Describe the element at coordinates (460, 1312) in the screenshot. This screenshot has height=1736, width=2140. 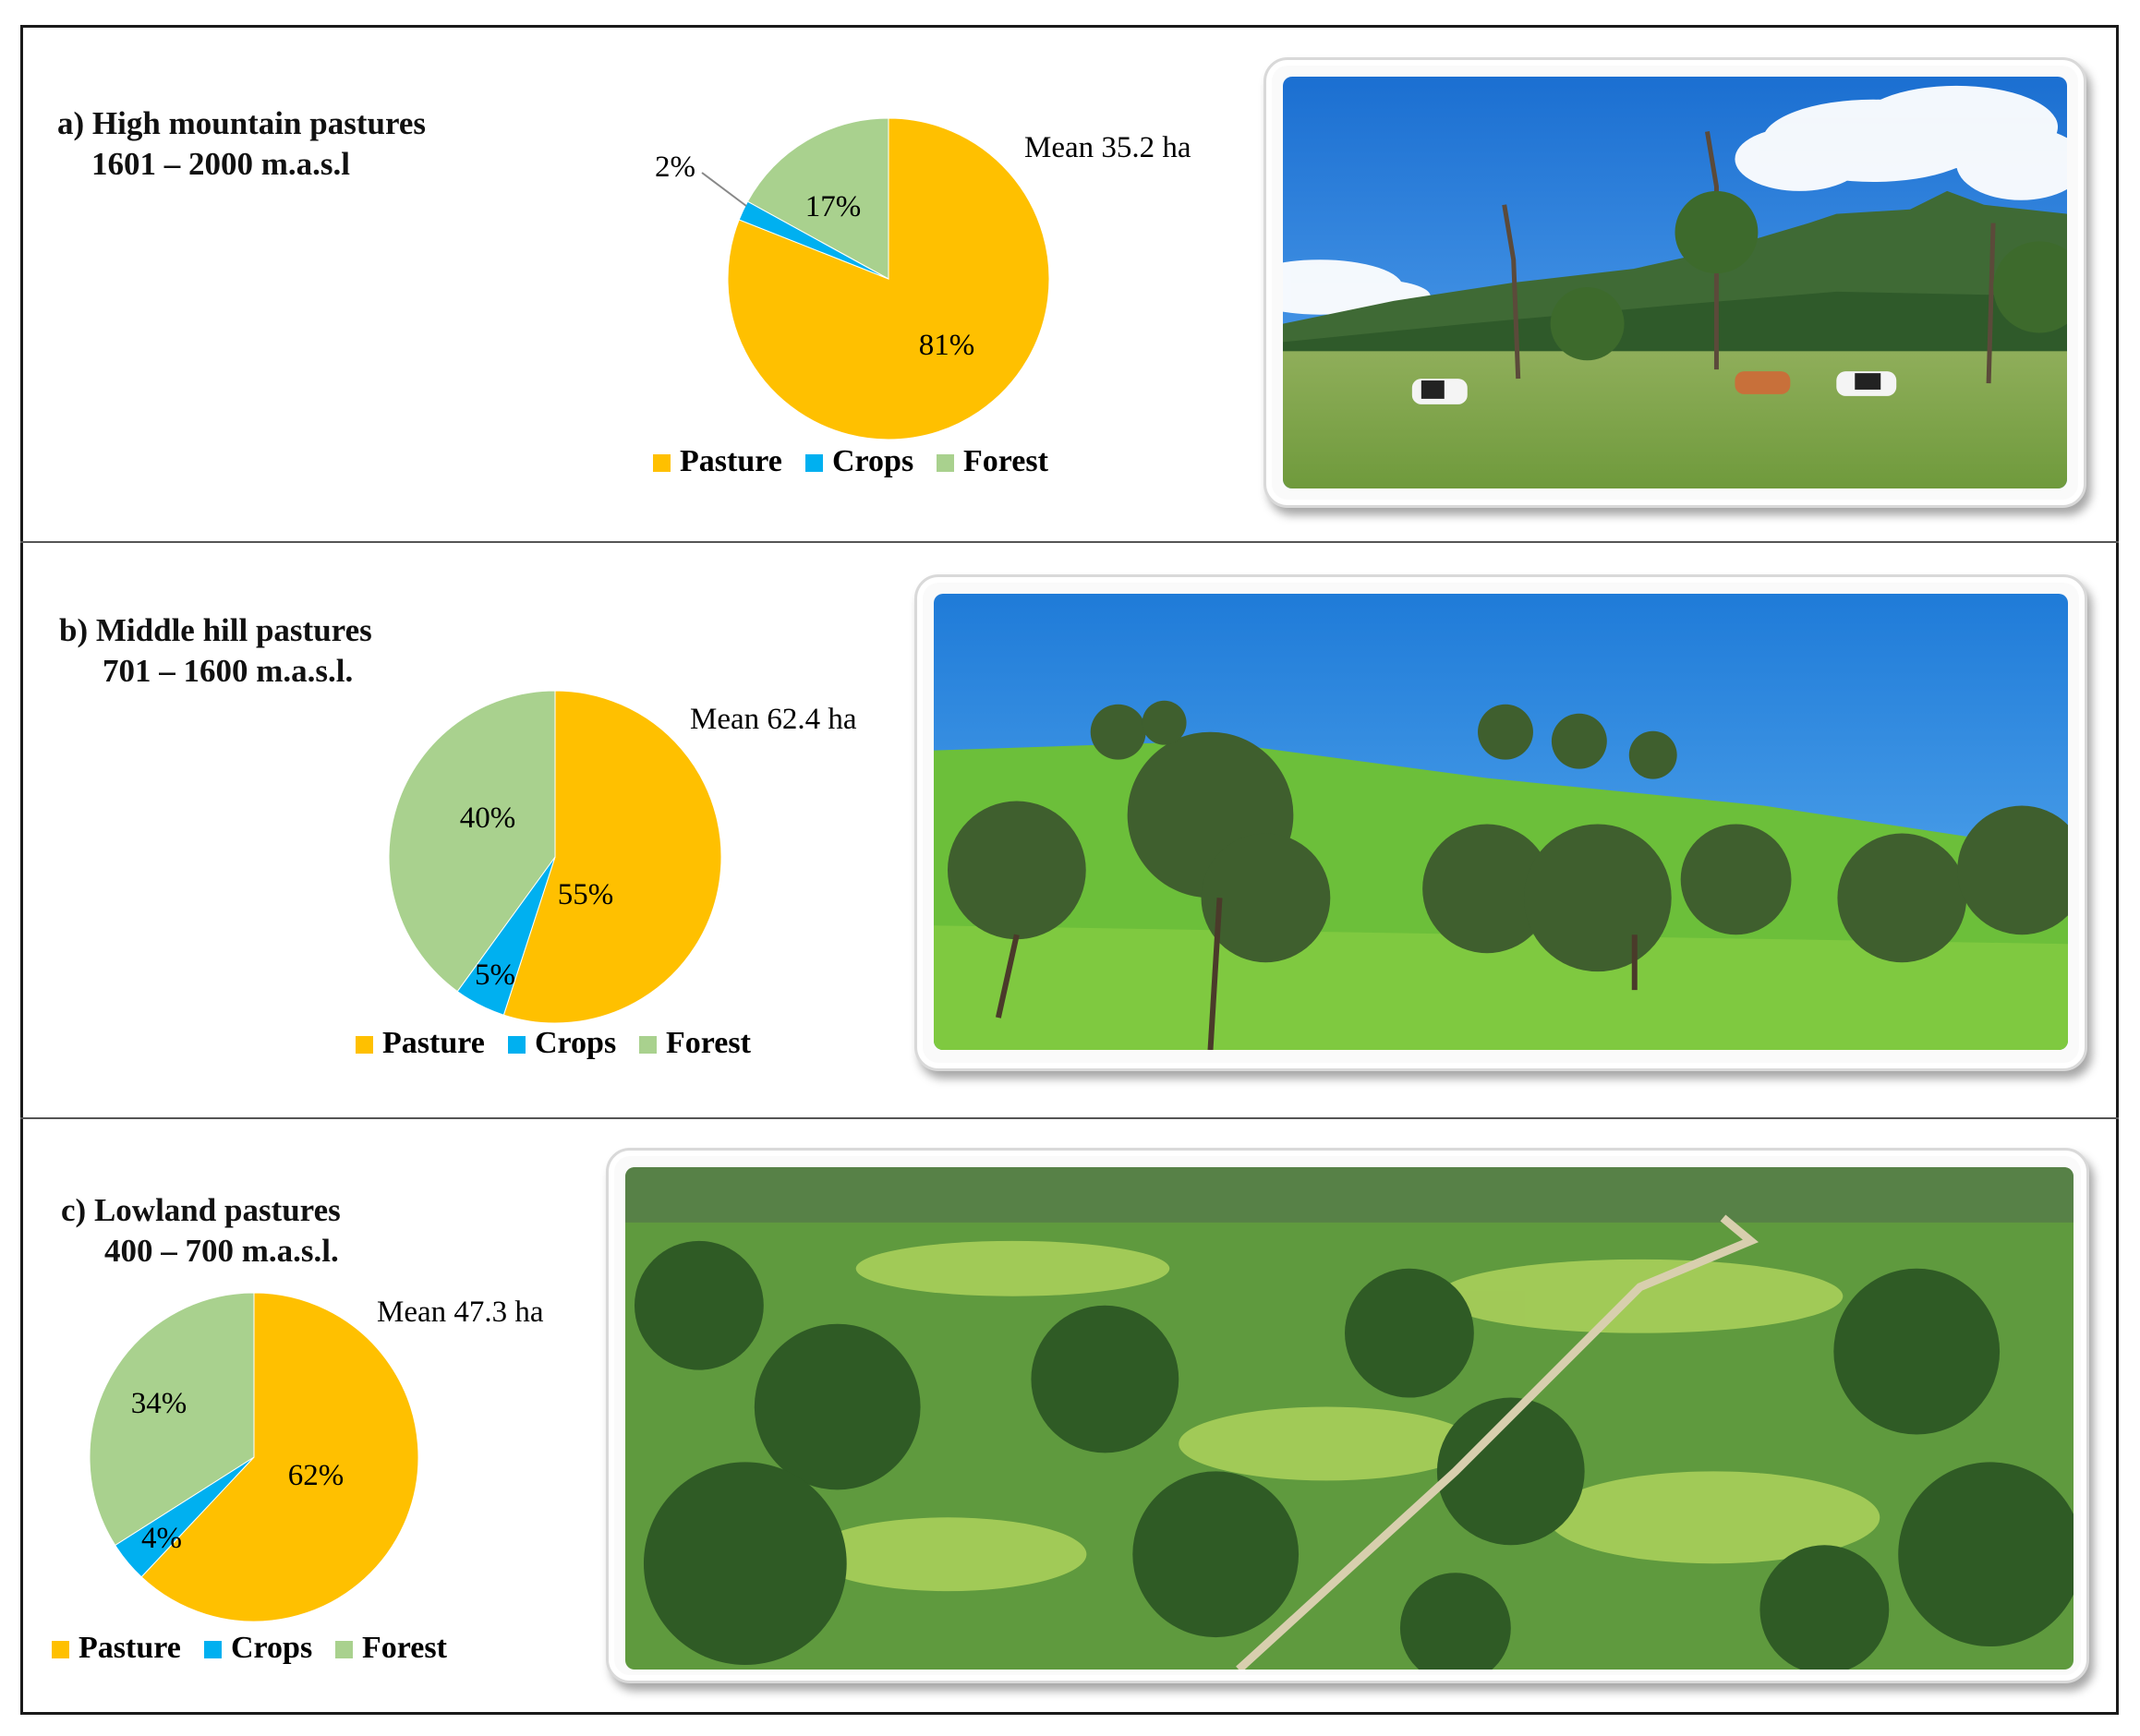
I see `mean-area: Mean 47.3 ha` at that location.